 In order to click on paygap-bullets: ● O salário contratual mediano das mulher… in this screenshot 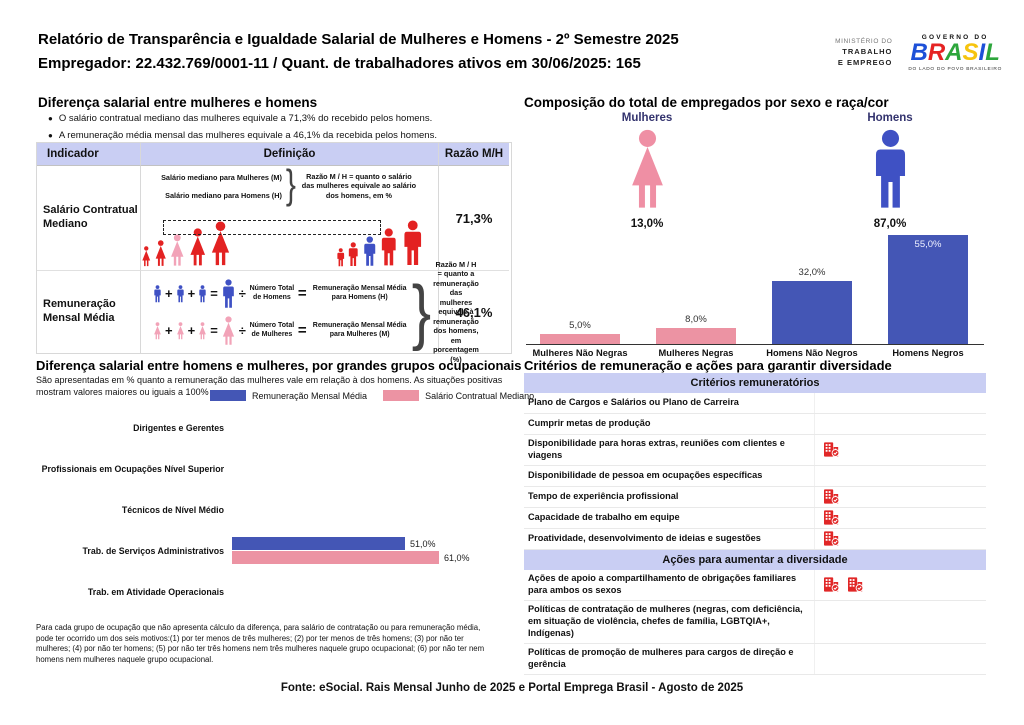, I will do `click(278, 130)`.